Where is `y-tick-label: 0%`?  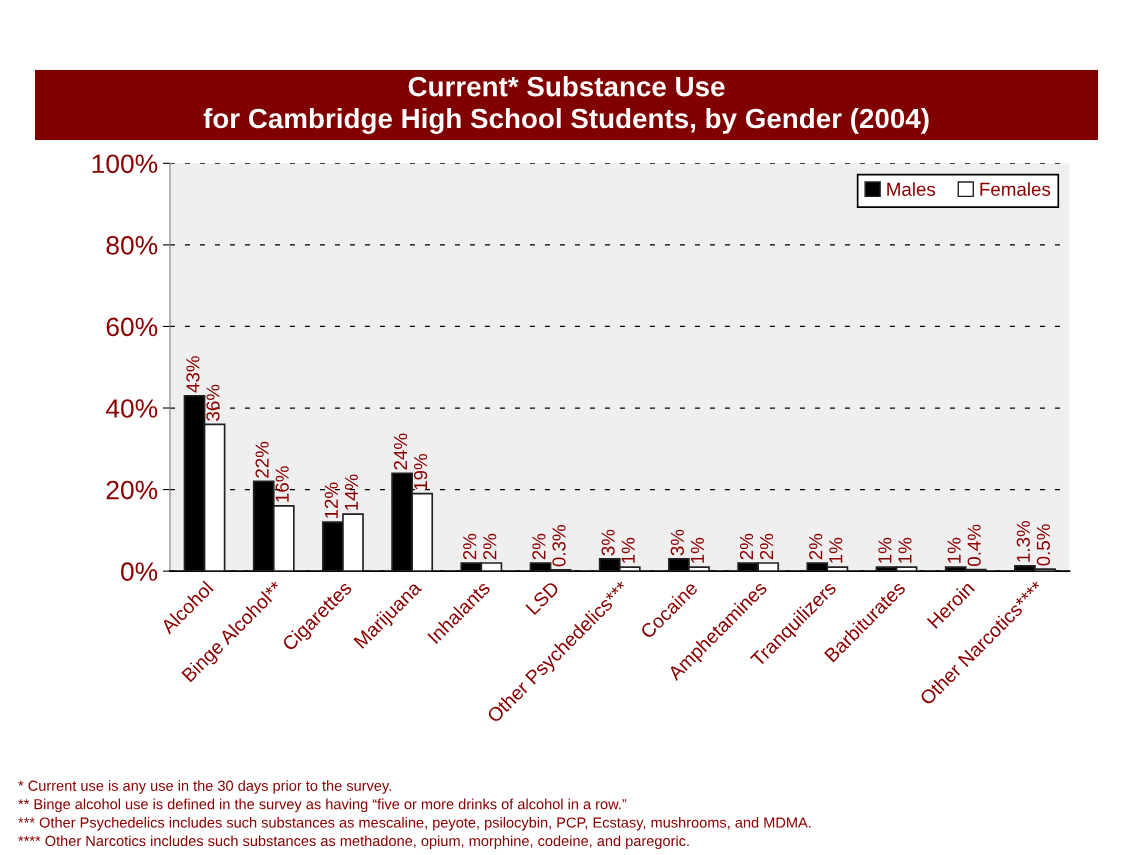
y-tick-label: 0% is located at coordinates (139, 571).